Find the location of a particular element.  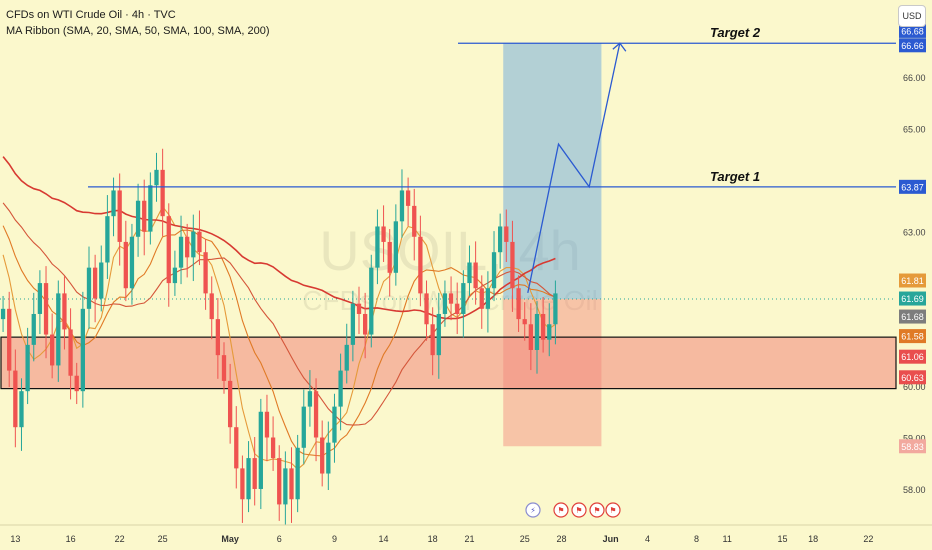

price-tag-label: 61.68 is located at coordinates (912, 317).